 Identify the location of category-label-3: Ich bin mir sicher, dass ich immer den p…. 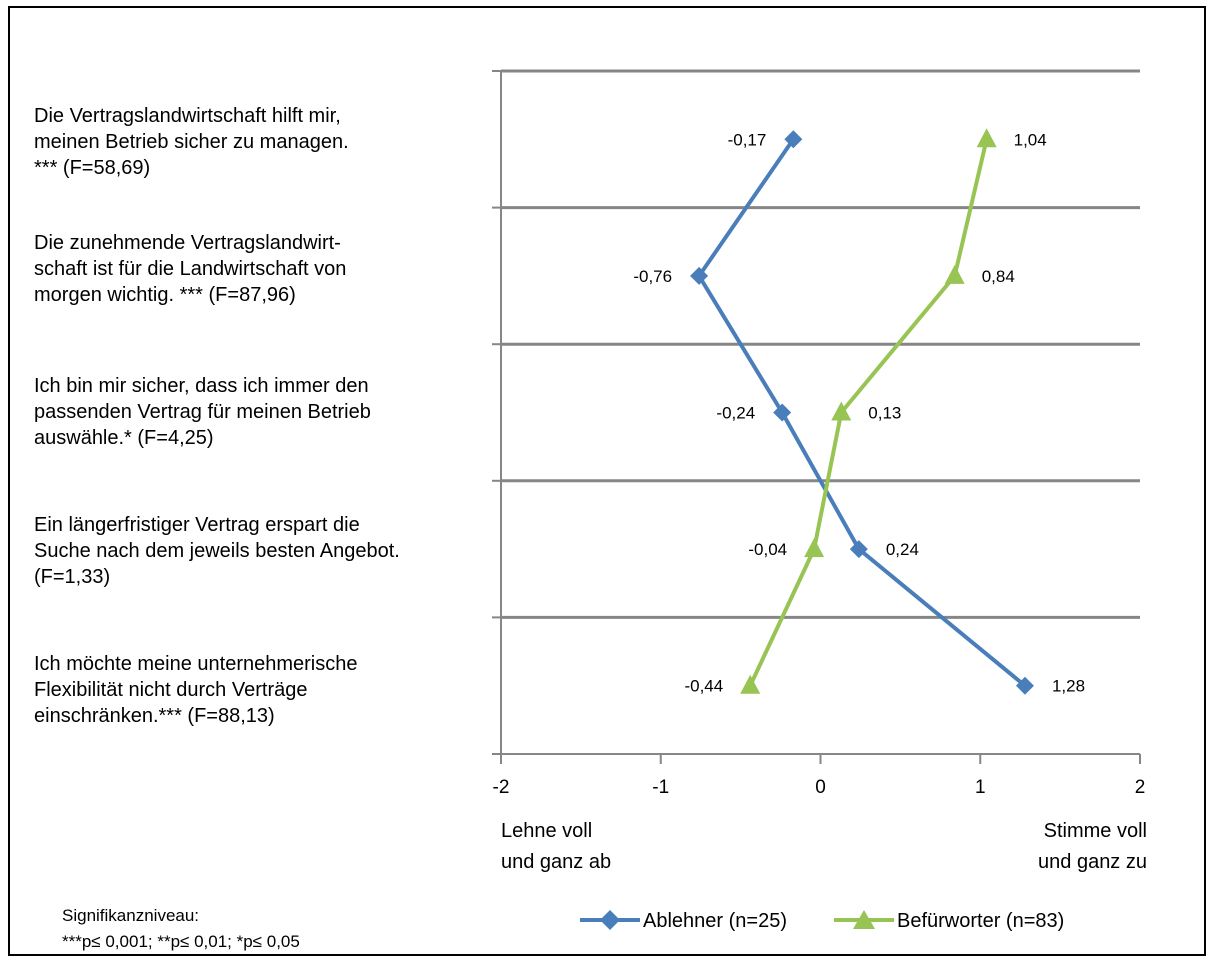
(202, 412).